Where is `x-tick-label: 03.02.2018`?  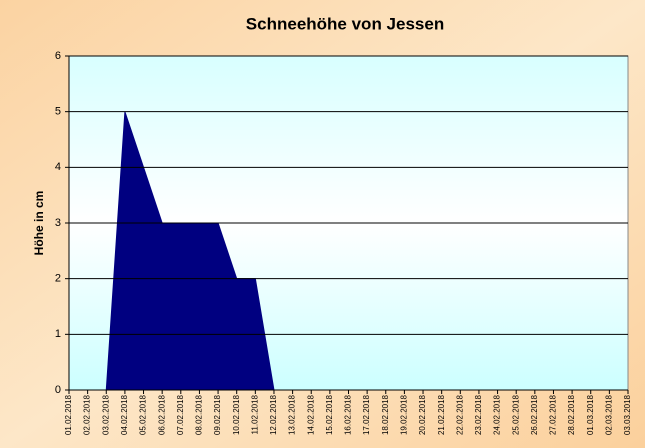 x-tick-label: 03.02.2018 is located at coordinates (105, 414).